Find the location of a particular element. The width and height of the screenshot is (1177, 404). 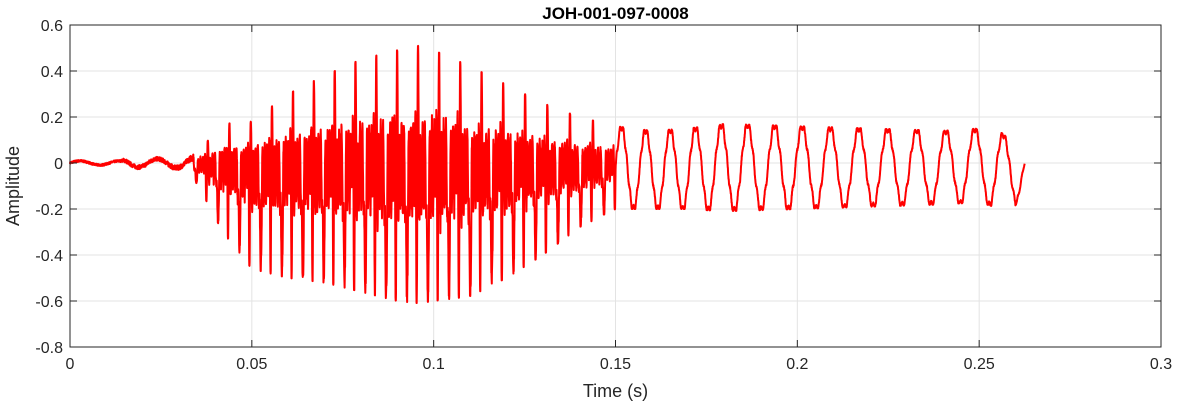

y-axis-label: Amplitude is located at coordinates (13, 186).